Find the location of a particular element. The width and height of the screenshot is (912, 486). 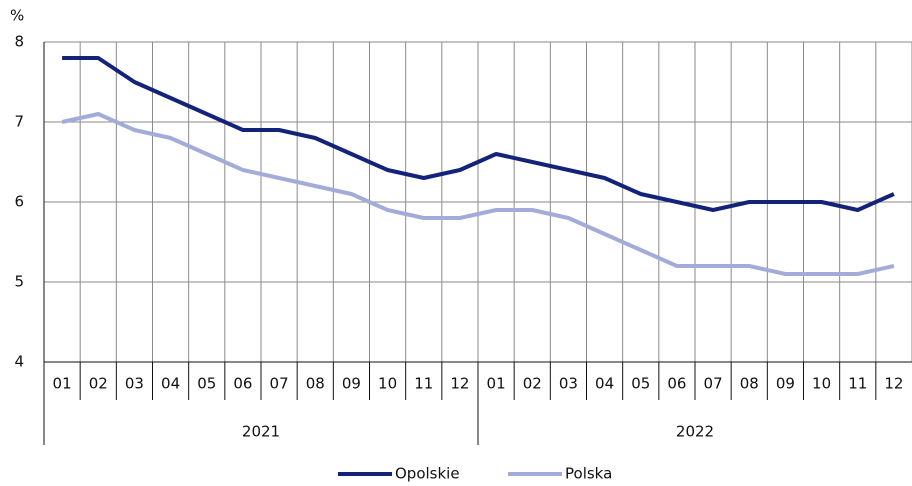

y-tick-label: 6 is located at coordinates (19, 202).